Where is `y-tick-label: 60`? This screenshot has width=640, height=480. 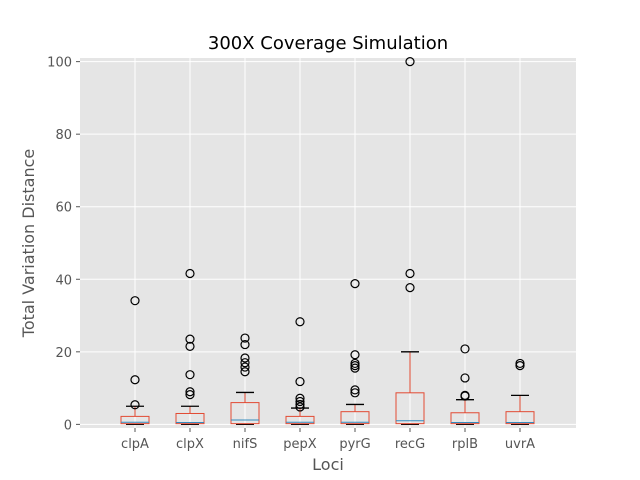
y-tick-label: 60 is located at coordinates (63, 208).